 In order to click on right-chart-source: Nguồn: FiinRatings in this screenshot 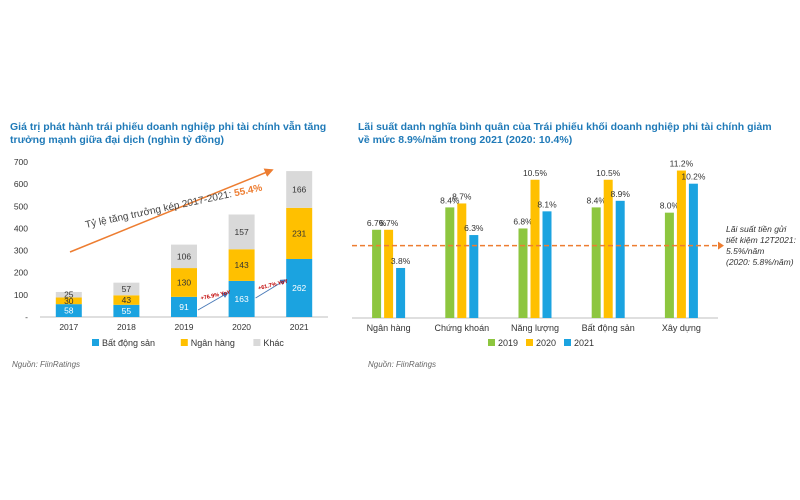, I will do `click(402, 364)`.